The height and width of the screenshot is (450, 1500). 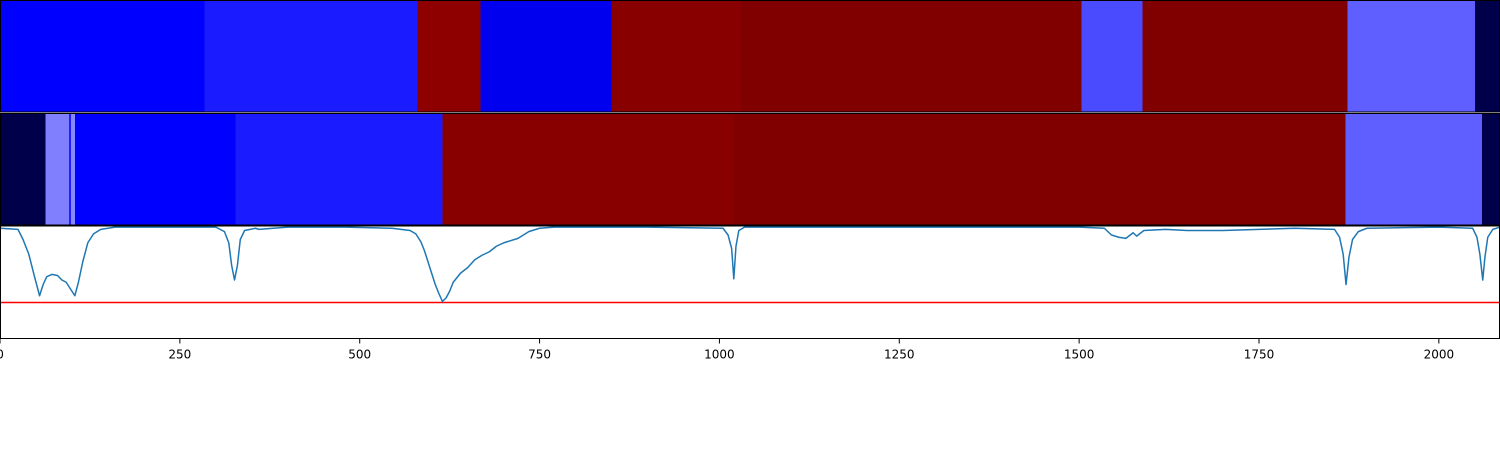 I want to click on x-tick-label: 2000, so click(x=1439, y=355).